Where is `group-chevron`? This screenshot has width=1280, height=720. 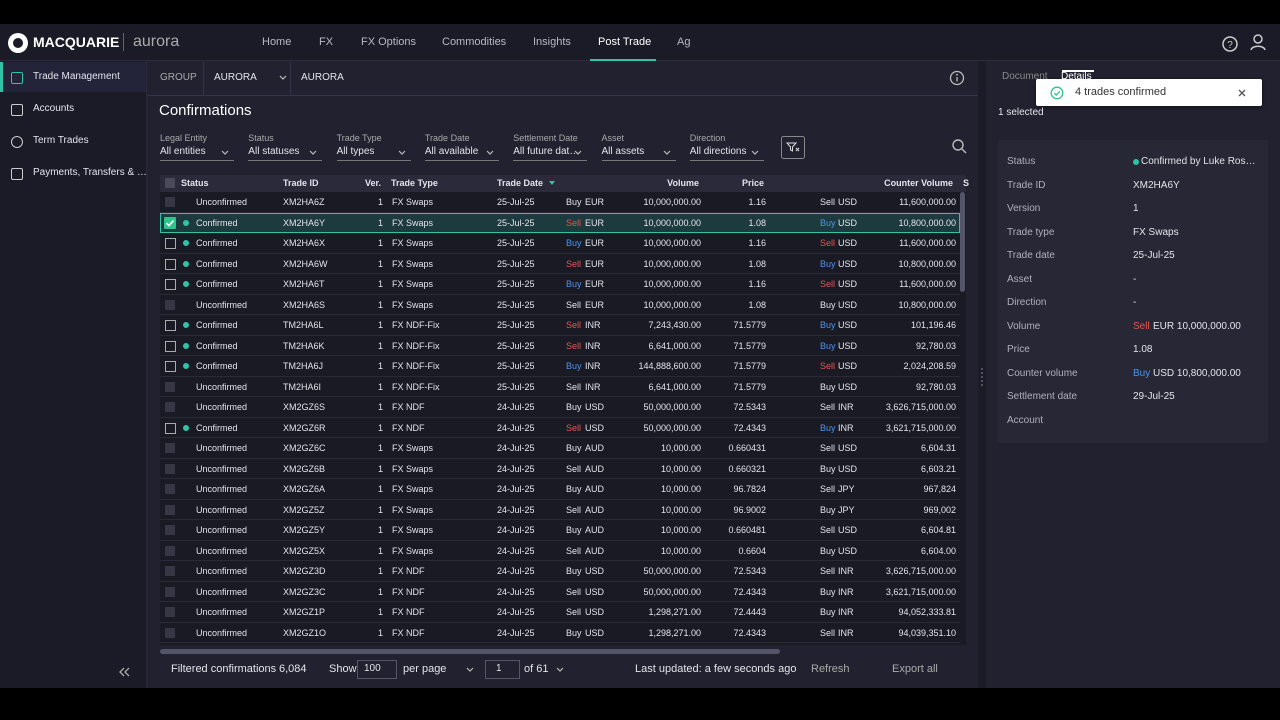
group-chevron is located at coordinates (283, 78).